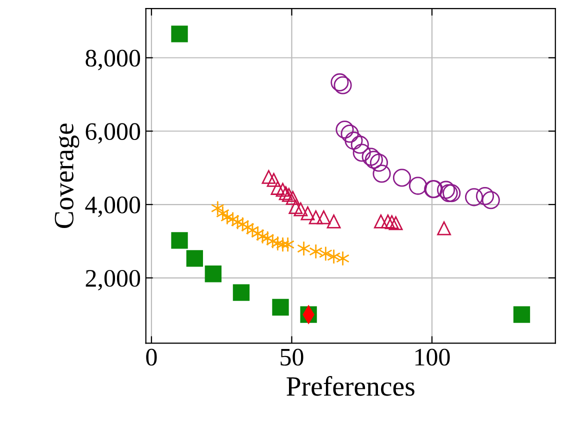 This screenshot has width=561, height=429. Describe the element at coordinates (67, 176) in the screenshot. I see `y-axis-title: Coverage` at that location.